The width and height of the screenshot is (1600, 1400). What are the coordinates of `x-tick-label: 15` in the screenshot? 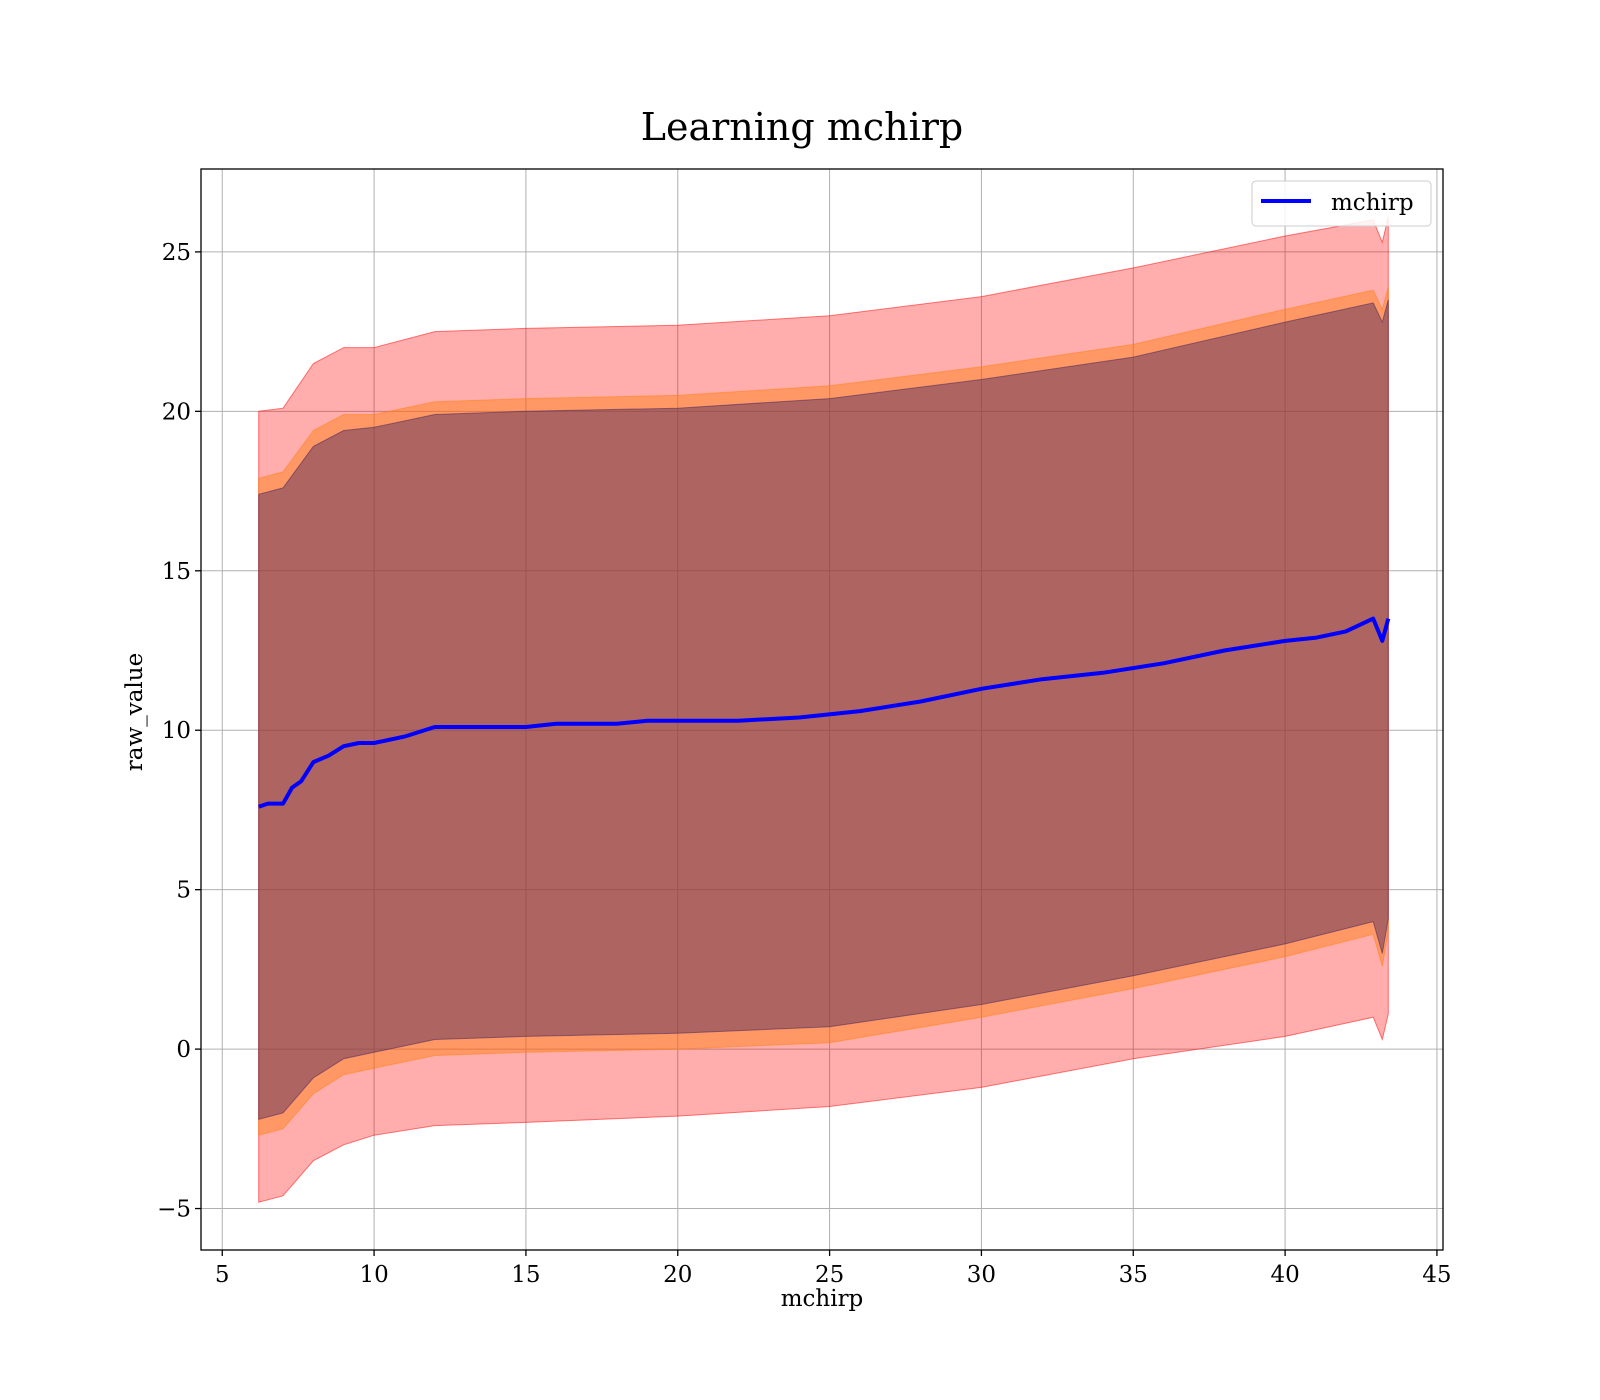 It's located at (525, 1275).